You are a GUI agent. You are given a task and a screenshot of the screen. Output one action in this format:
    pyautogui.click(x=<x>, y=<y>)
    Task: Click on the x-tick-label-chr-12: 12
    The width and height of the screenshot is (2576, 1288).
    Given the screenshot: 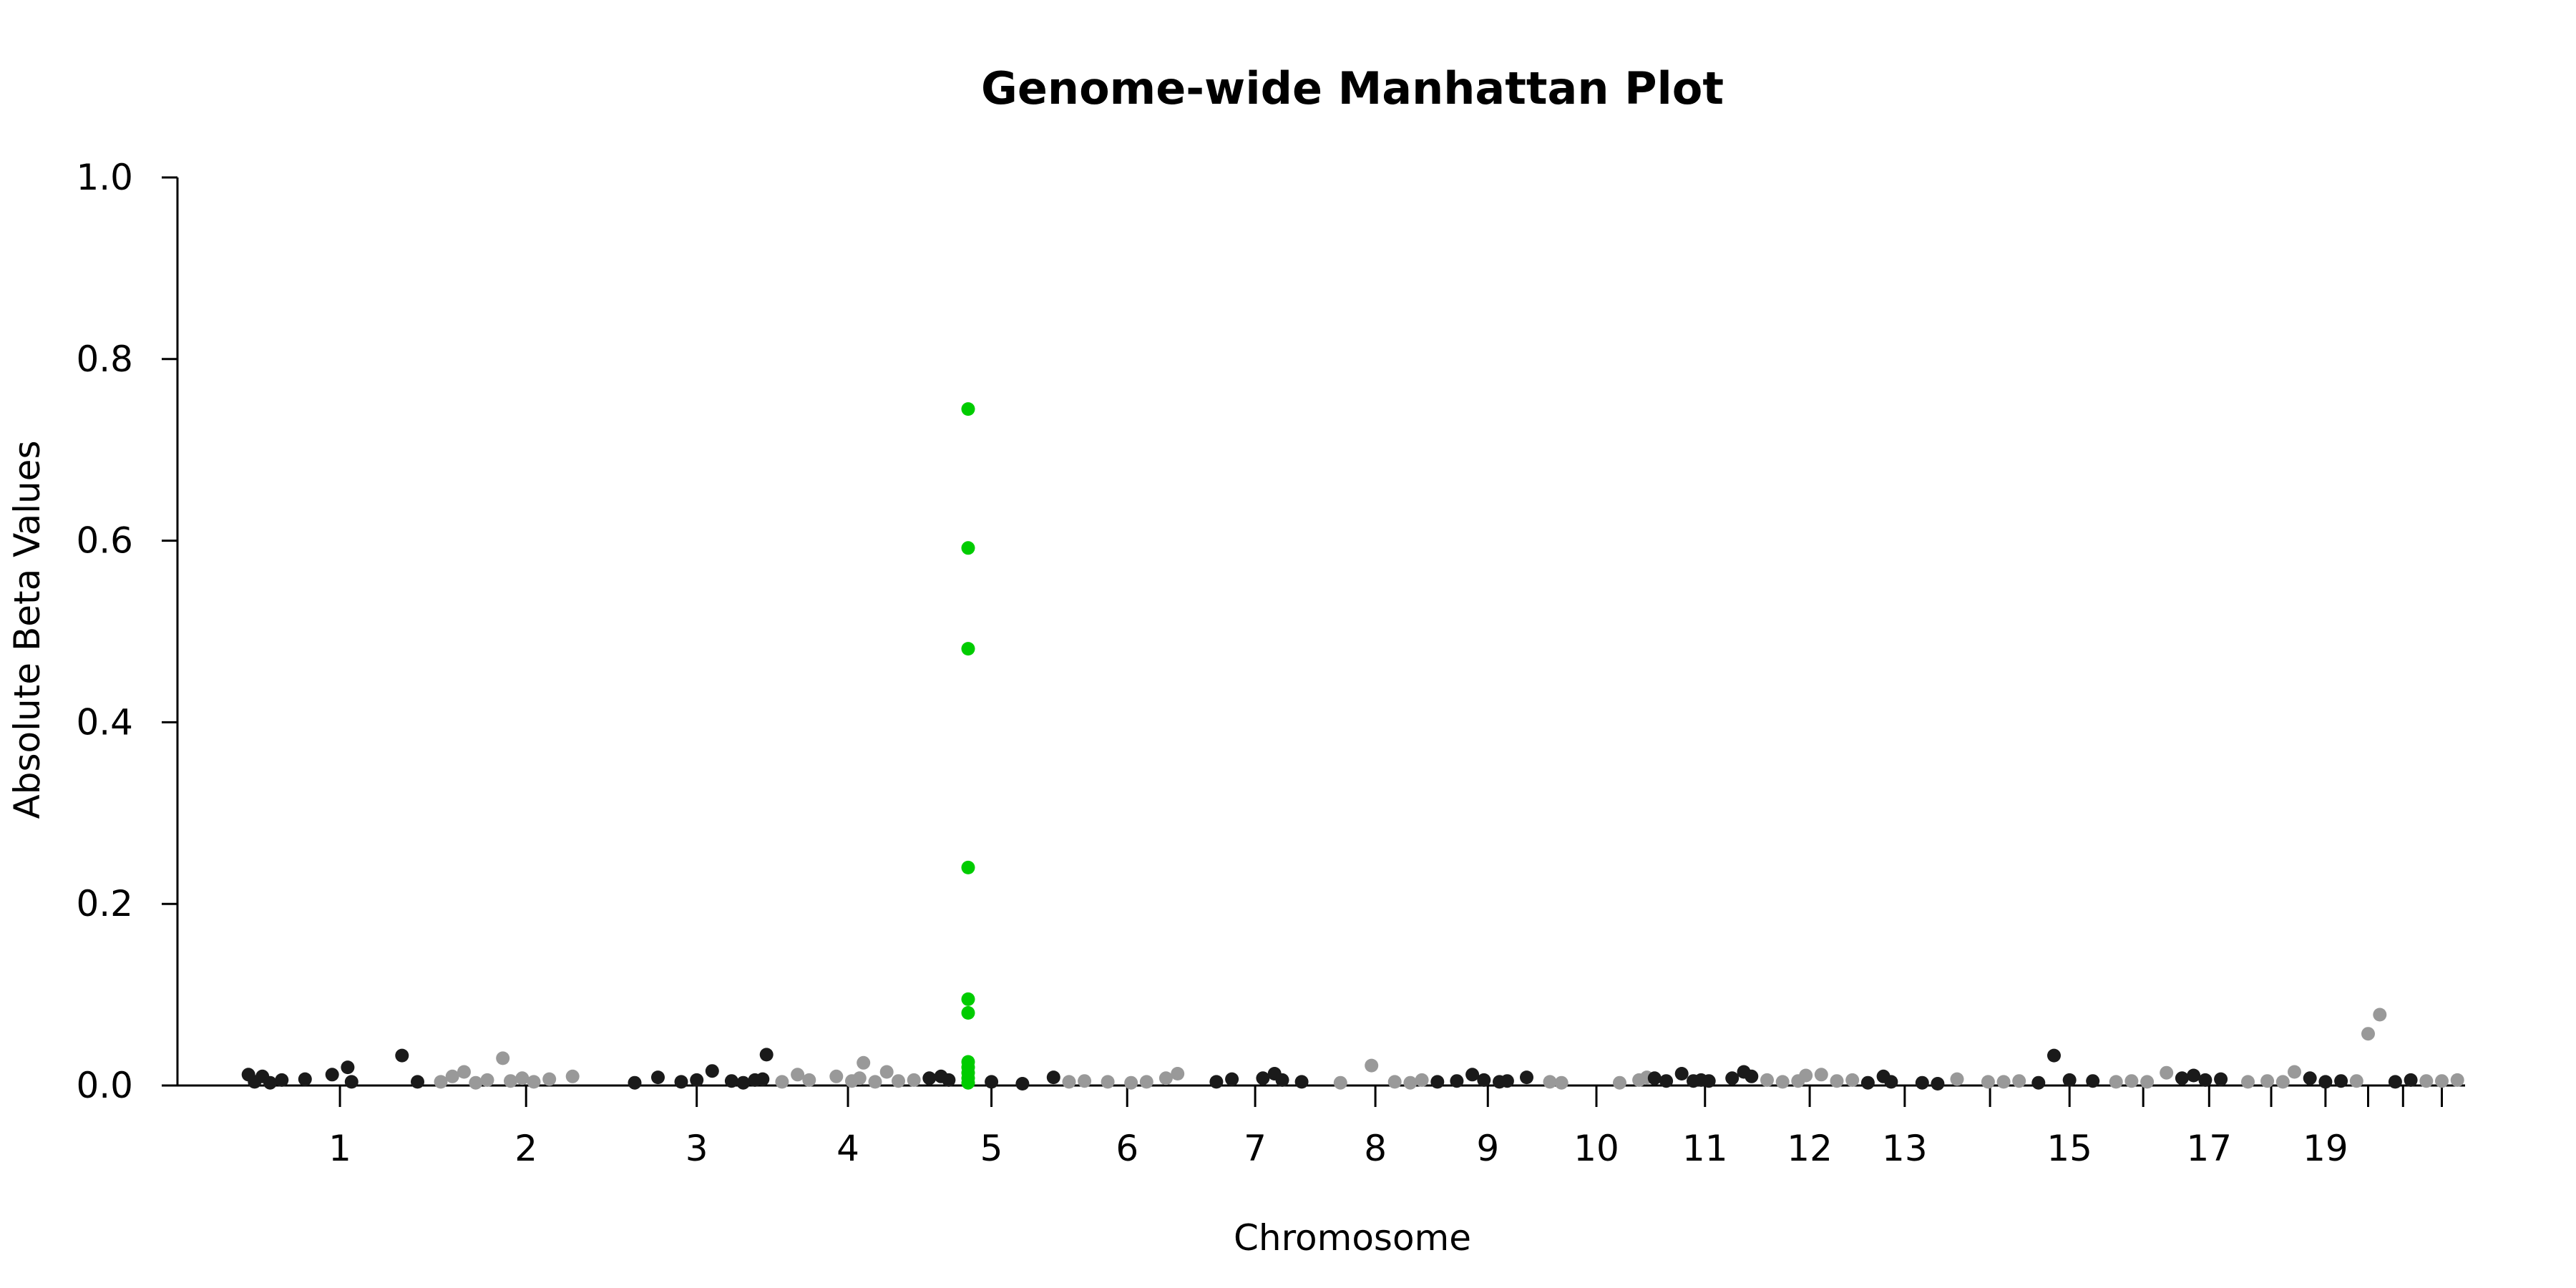 What is the action you would take?
    pyautogui.click(x=1810, y=1148)
    